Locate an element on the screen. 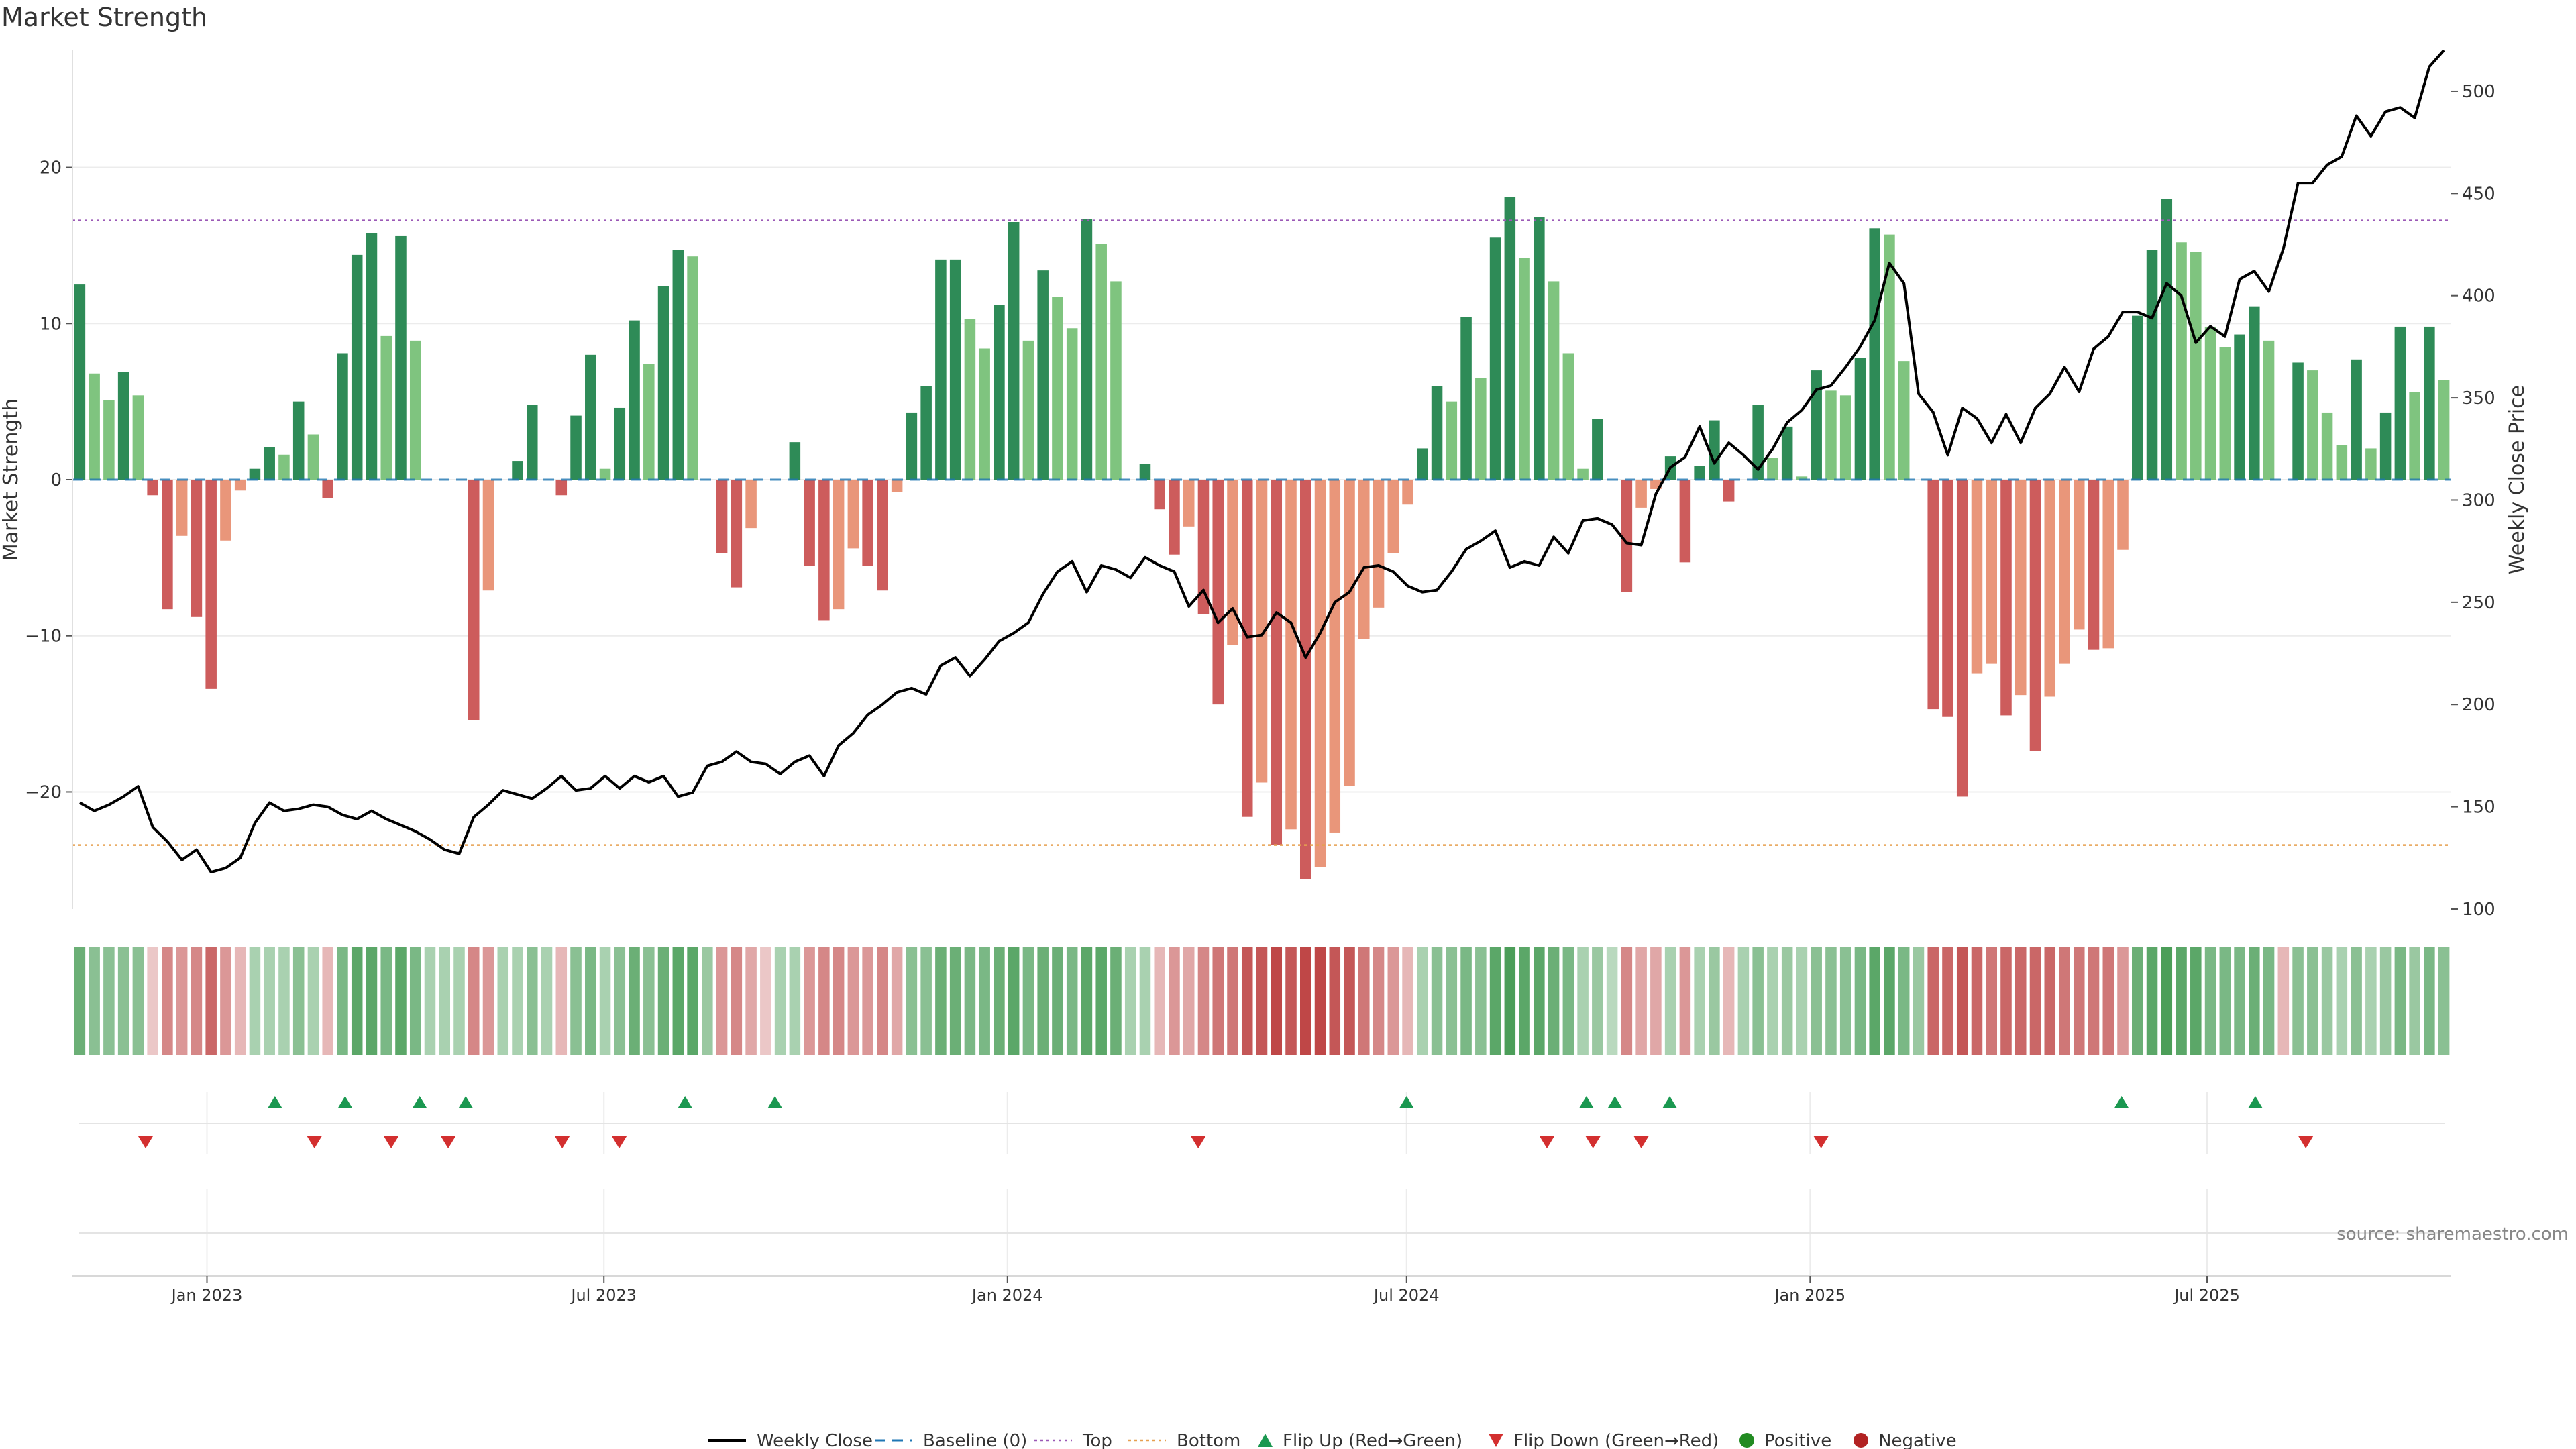 This screenshot has width=2576, height=1449. x-tick-label: Jul 2024 is located at coordinates (1406, 1295).